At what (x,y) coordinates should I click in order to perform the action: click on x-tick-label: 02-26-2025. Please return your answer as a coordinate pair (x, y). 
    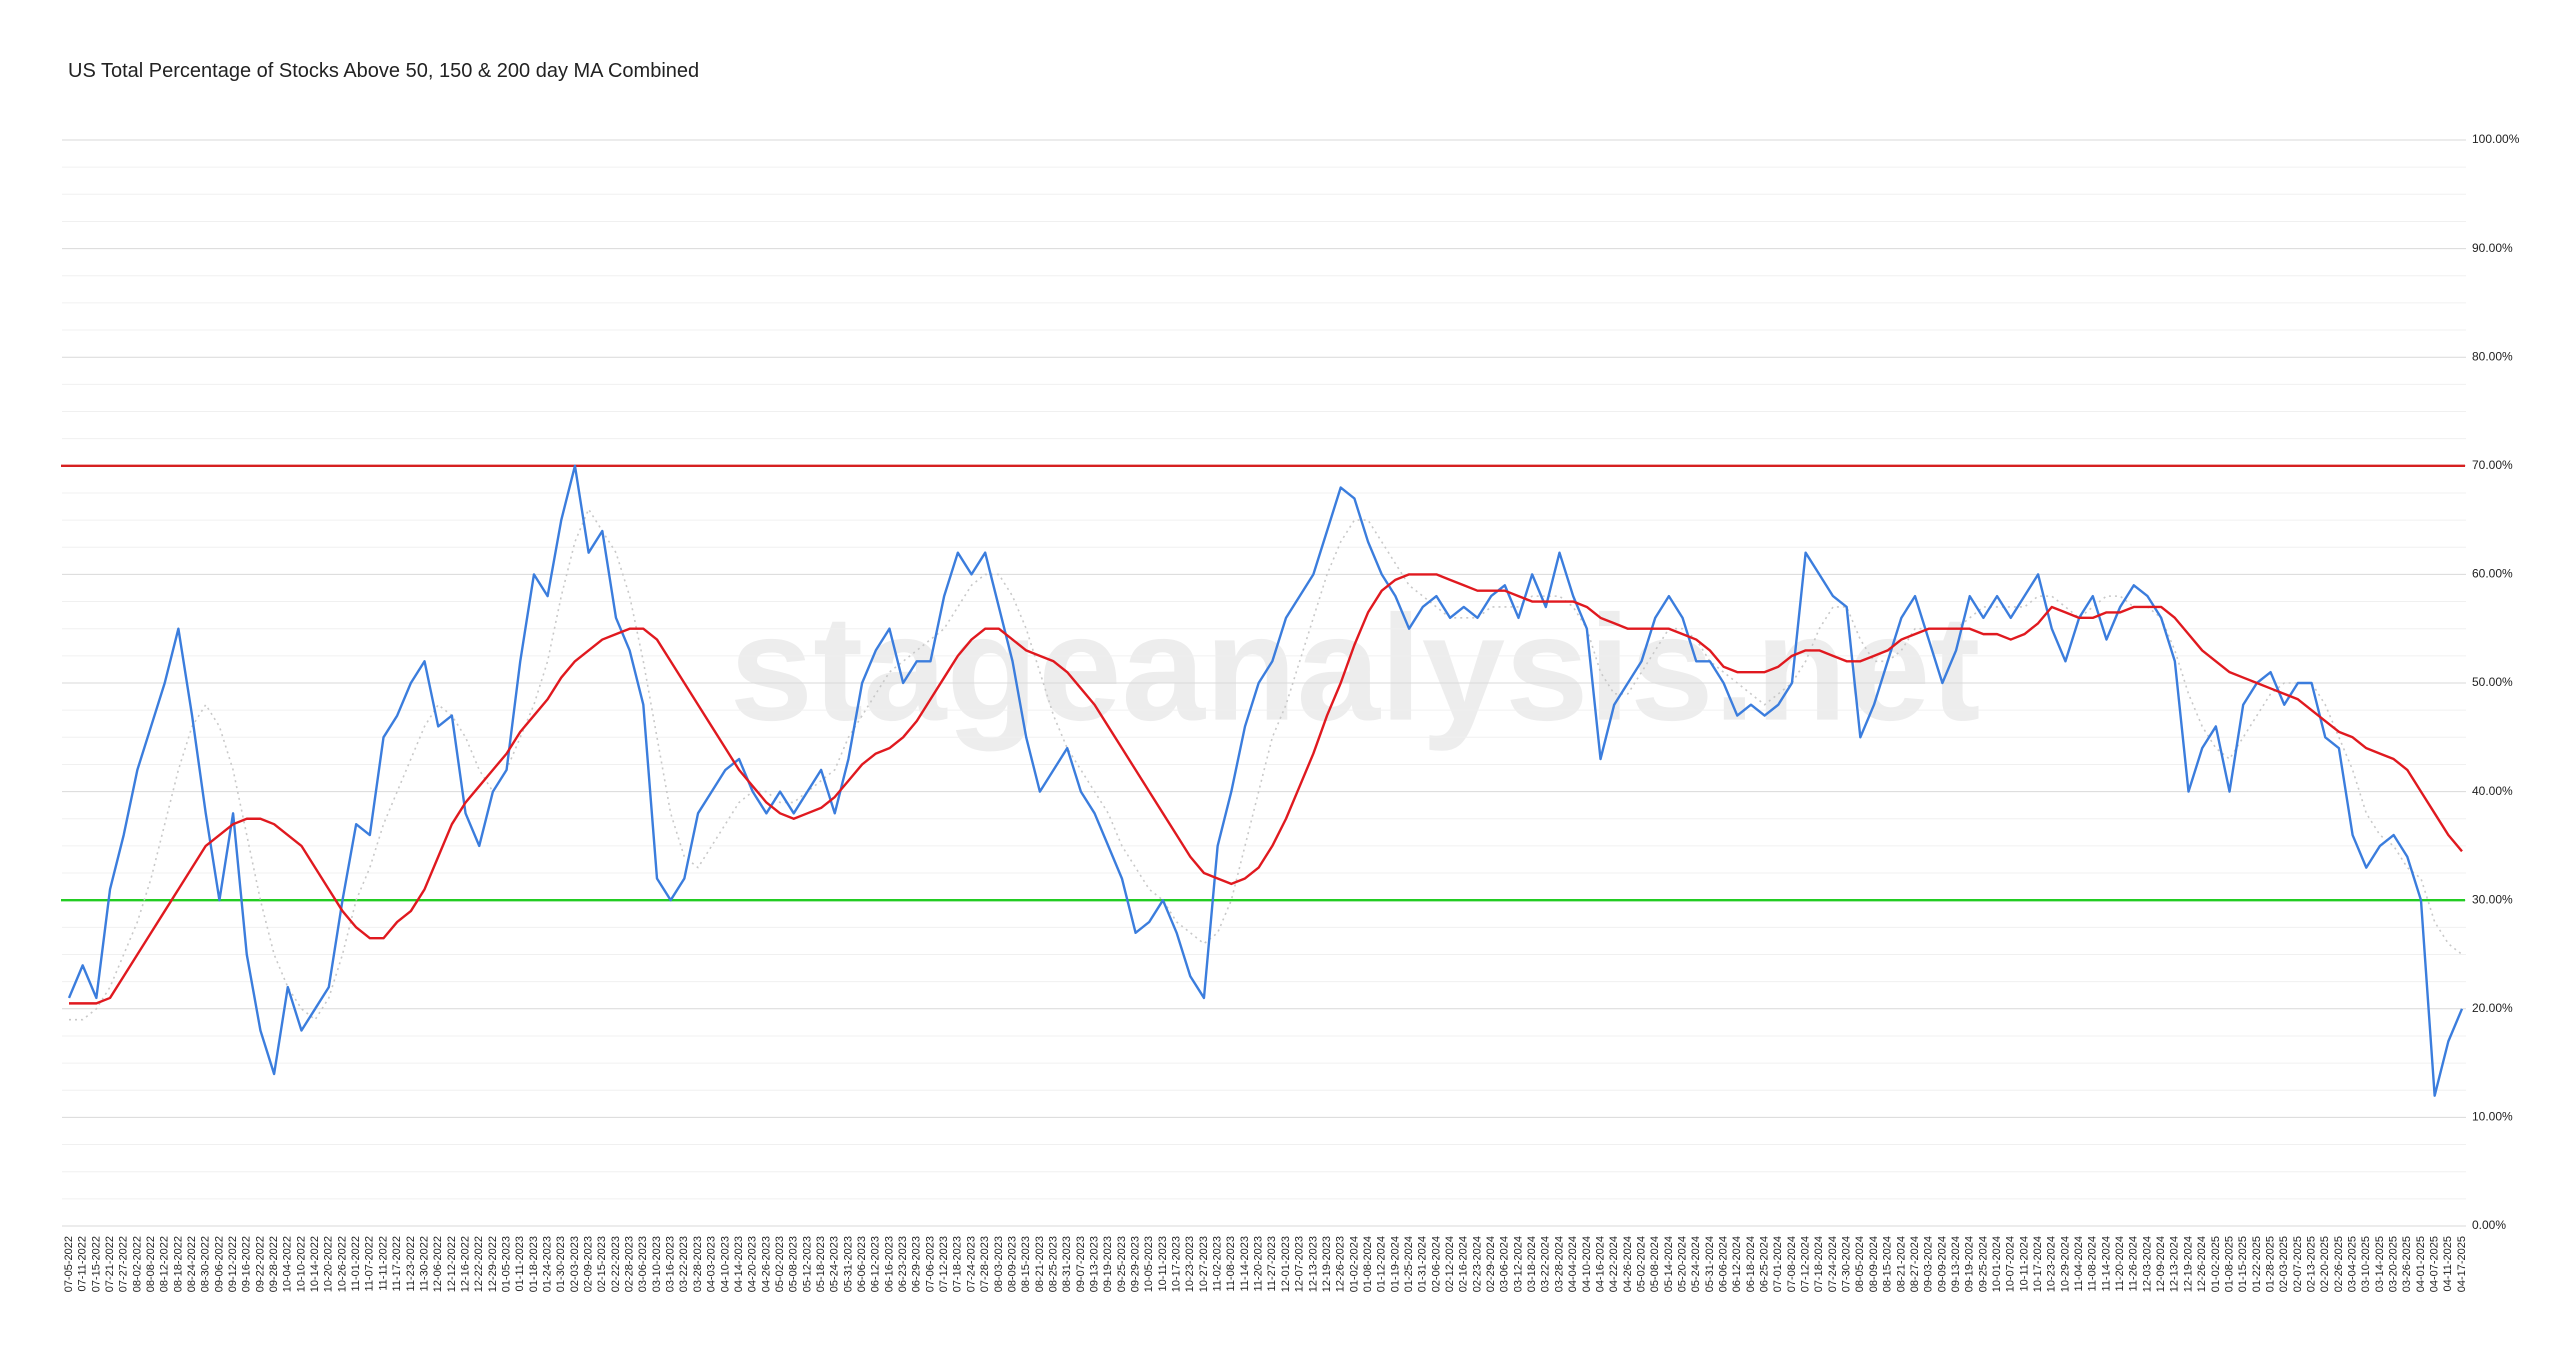
    Looking at the image, I should click on (2339, 1264).